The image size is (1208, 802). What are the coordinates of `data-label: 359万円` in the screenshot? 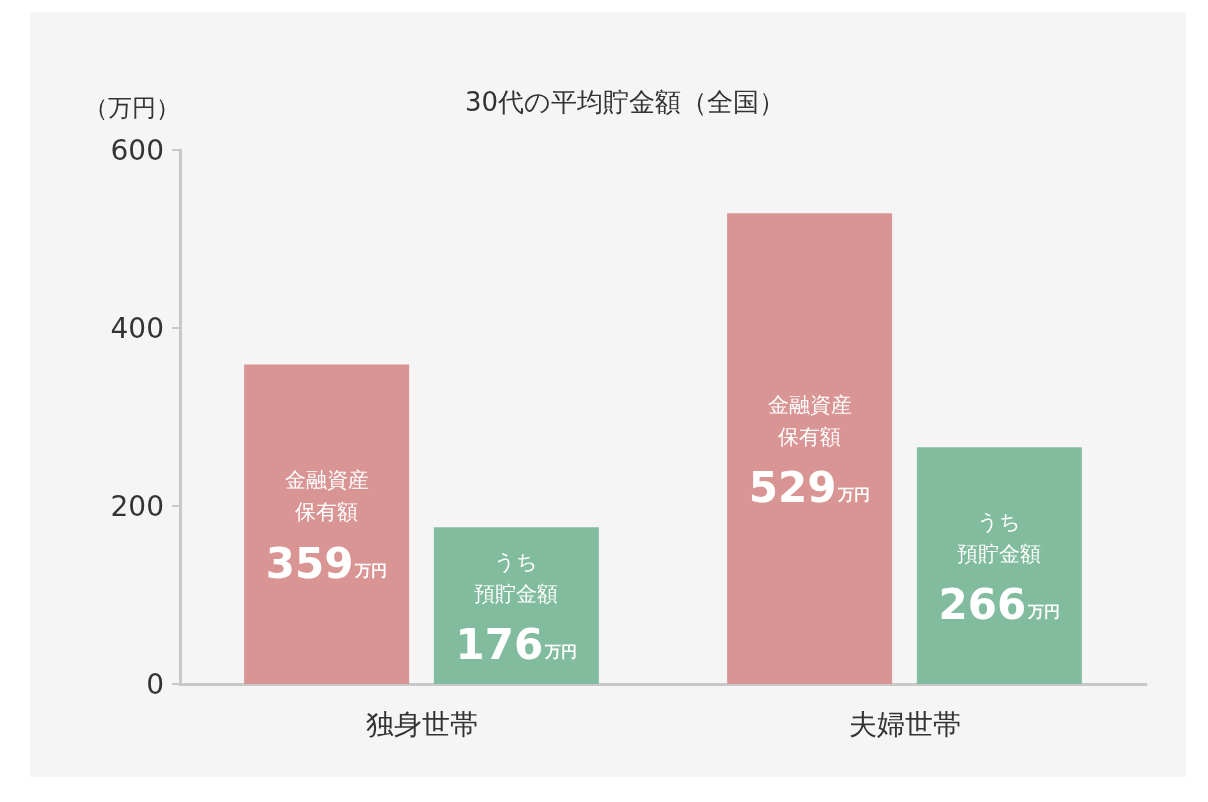 It's located at (326, 563).